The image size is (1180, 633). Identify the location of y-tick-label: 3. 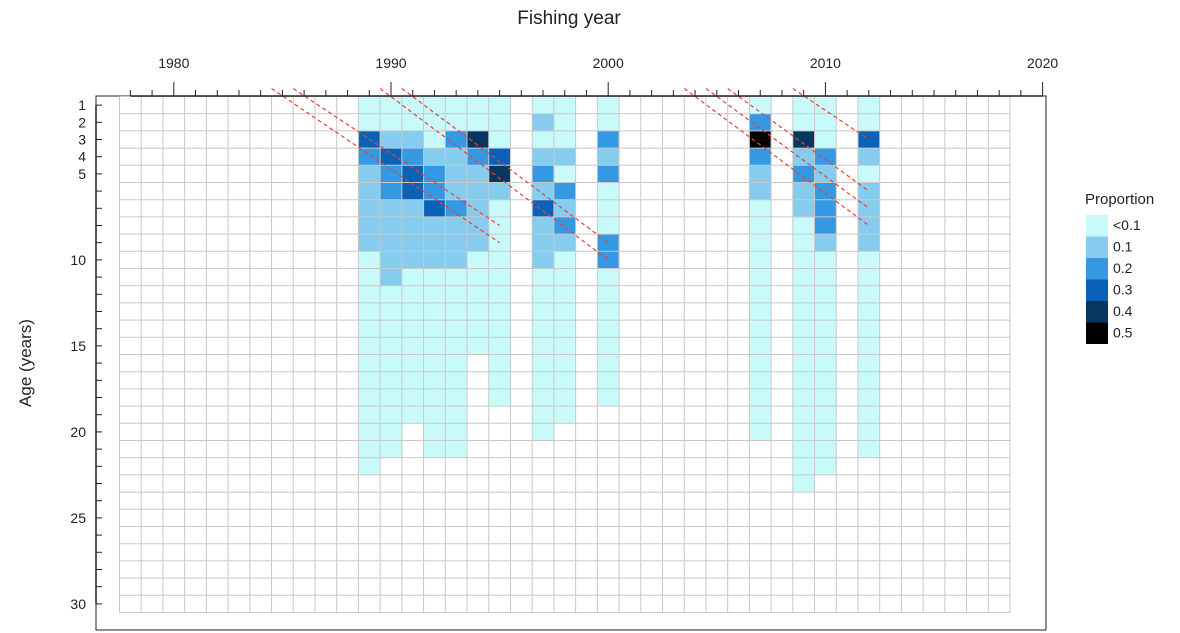
(82, 140).